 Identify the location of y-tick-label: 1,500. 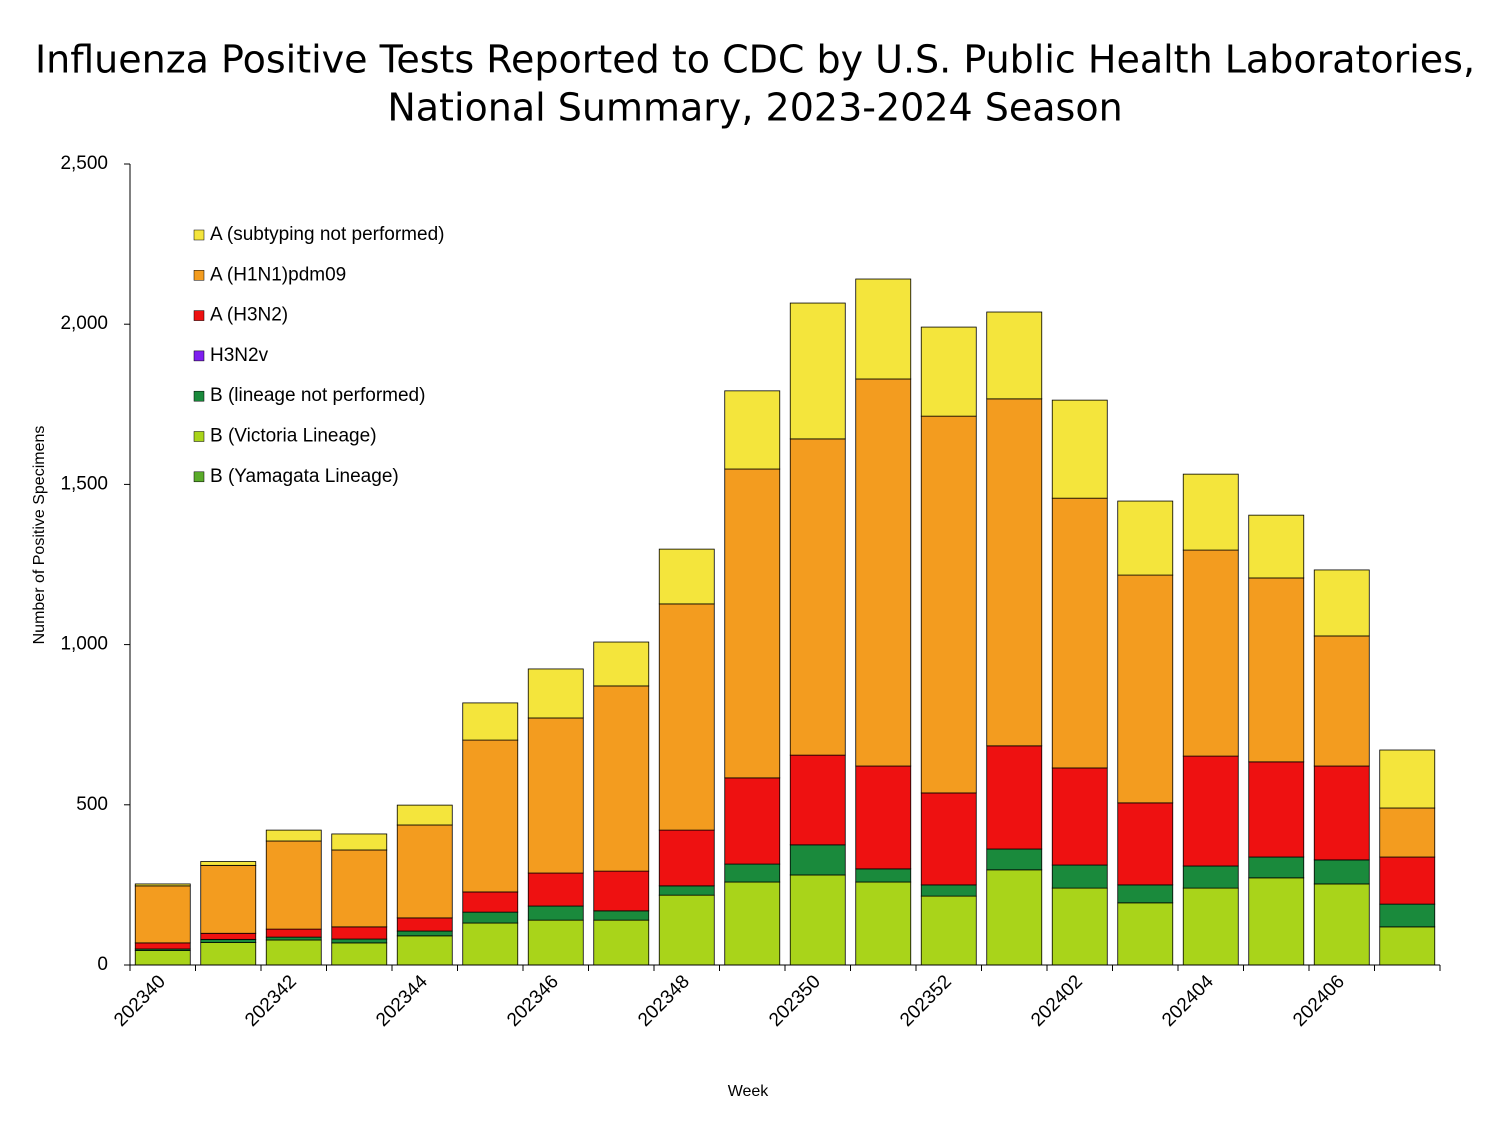
(84, 483).